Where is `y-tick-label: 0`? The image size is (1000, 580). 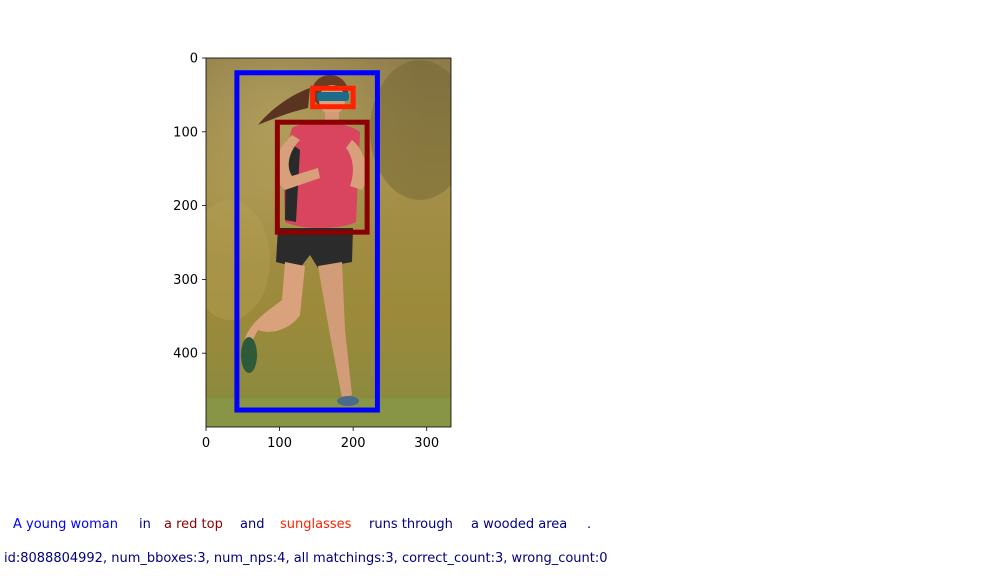
y-tick-label: 0 is located at coordinates (194, 59).